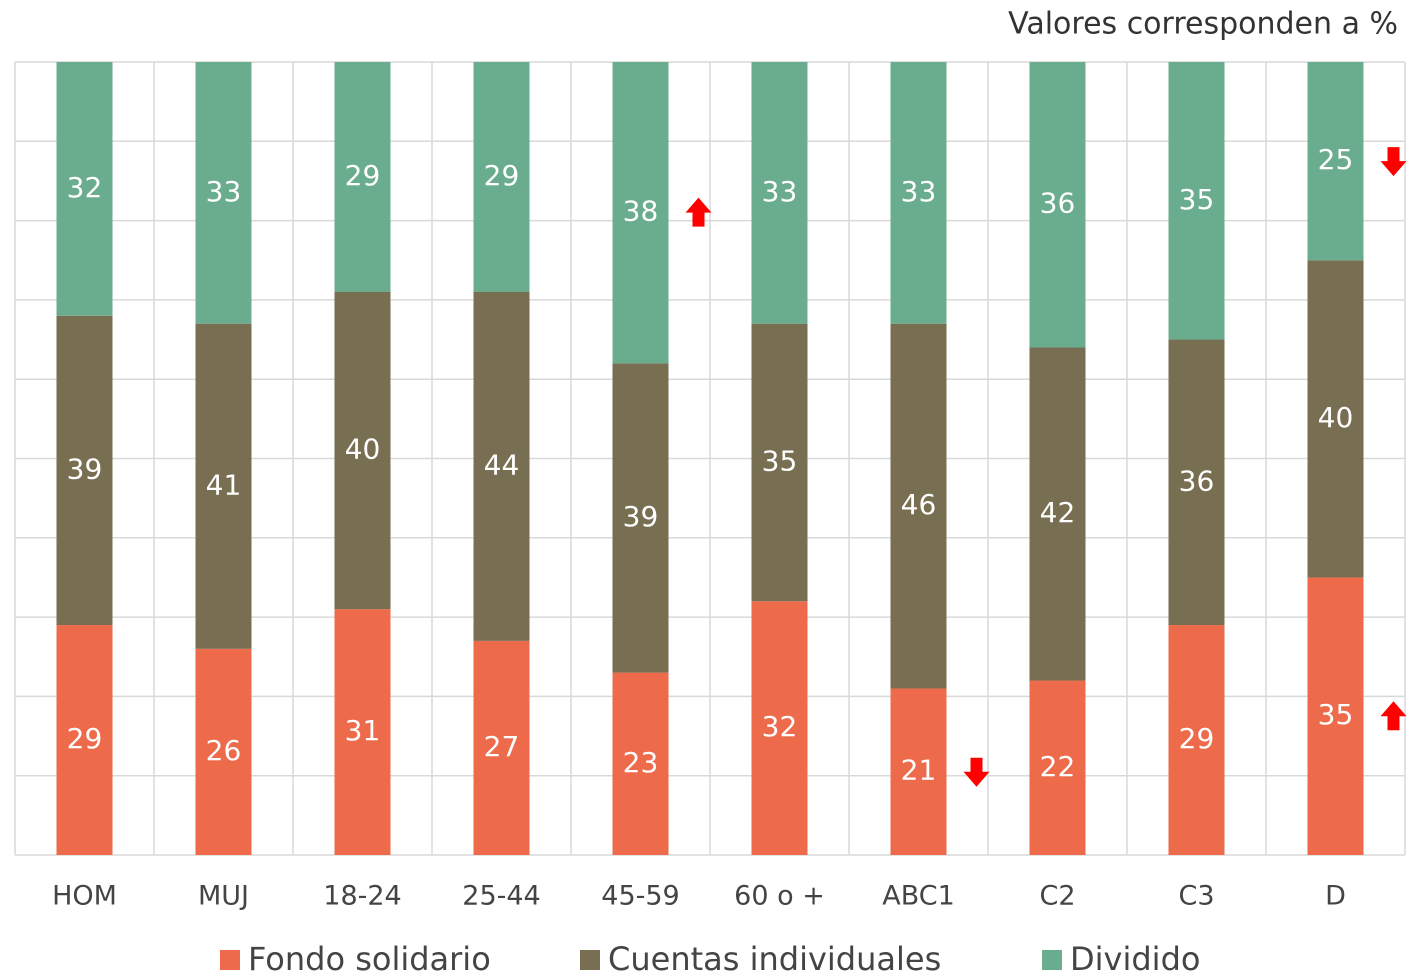 This screenshot has width=1422, height=979. I want to click on value-label: 27, so click(502, 746).